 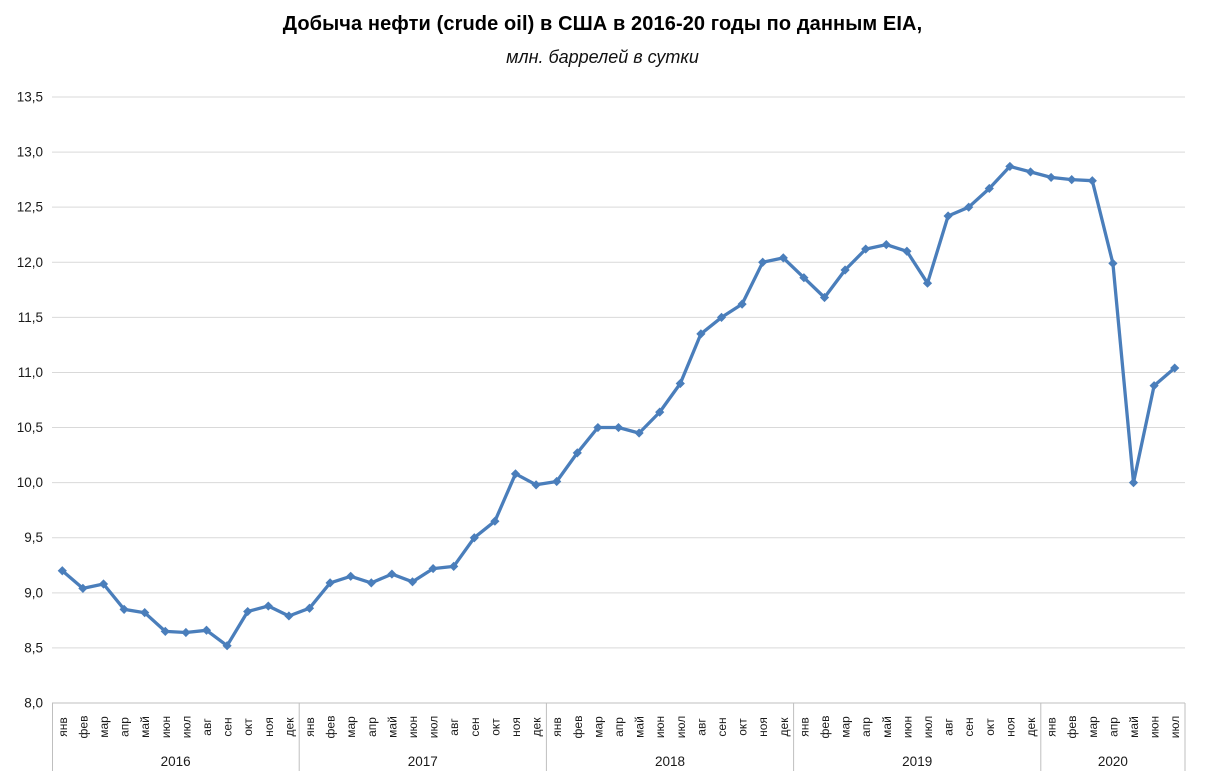 What do you see at coordinates (670, 761) in the screenshot?
I see `x-year-label: 2018` at bounding box center [670, 761].